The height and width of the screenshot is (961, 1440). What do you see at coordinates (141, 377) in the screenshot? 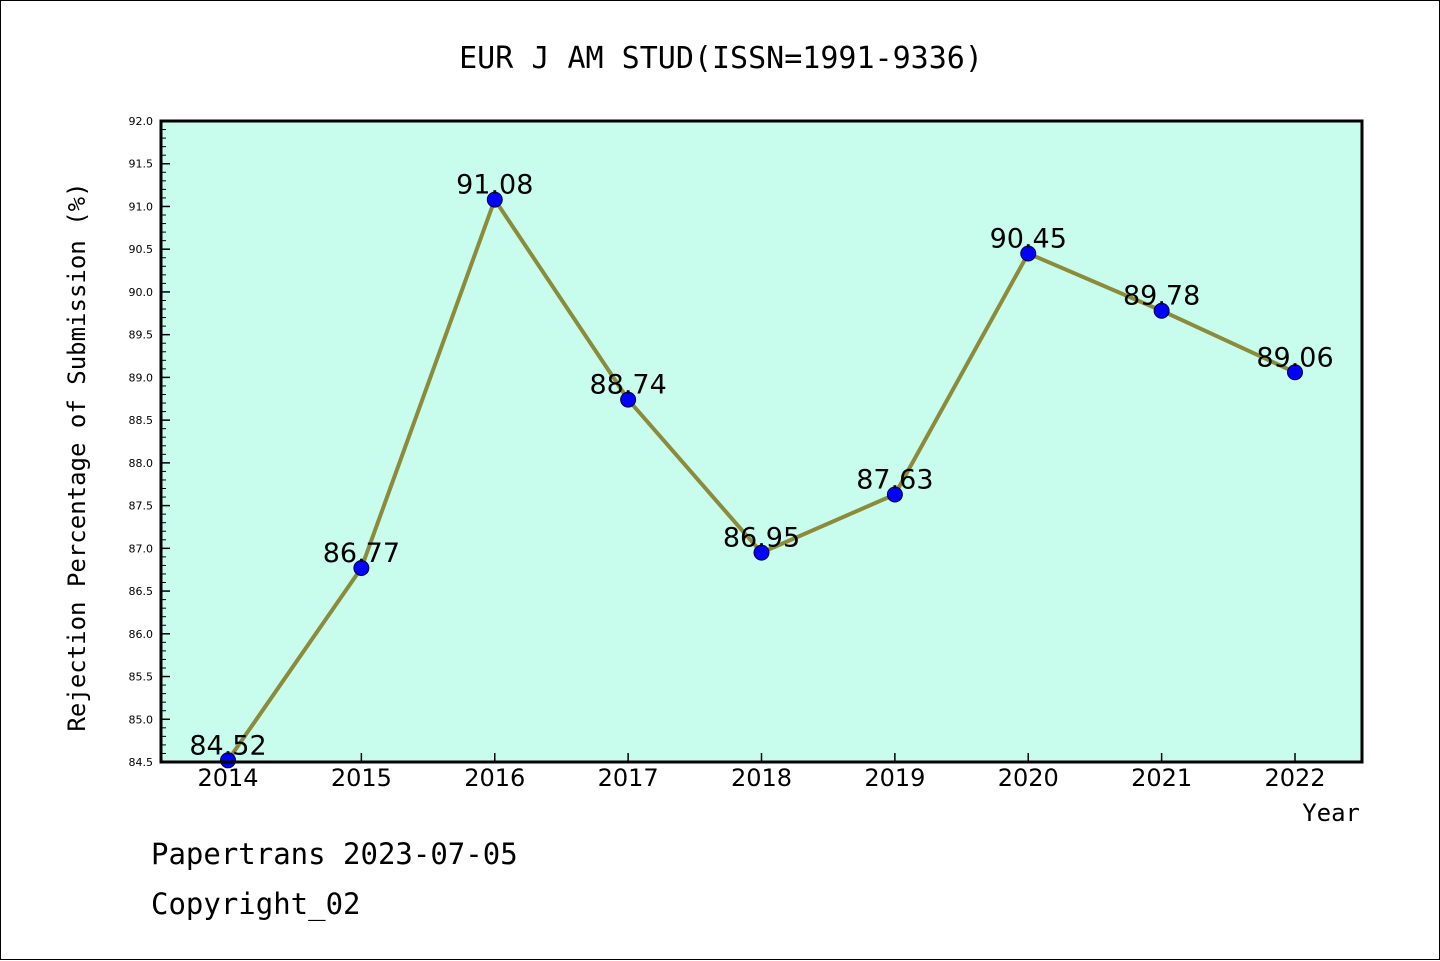
I see `y-tick-label: 89.0` at bounding box center [141, 377].